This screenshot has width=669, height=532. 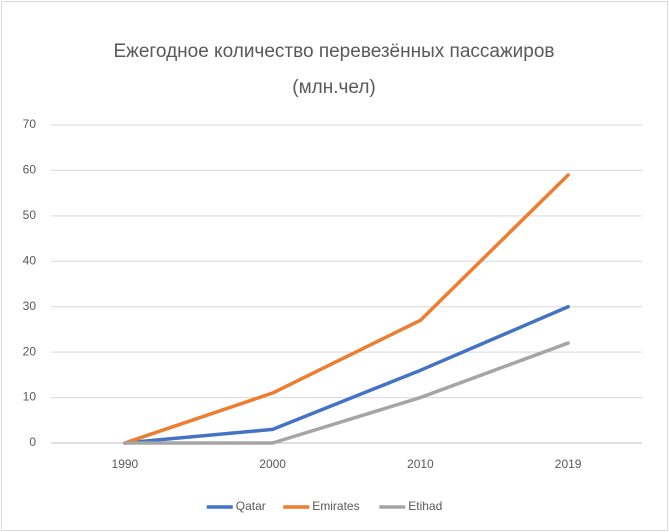 What do you see at coordinates (251, 506) in the screenshot?
I see `legend-label: Qatar` at bounding box center [251, 506].